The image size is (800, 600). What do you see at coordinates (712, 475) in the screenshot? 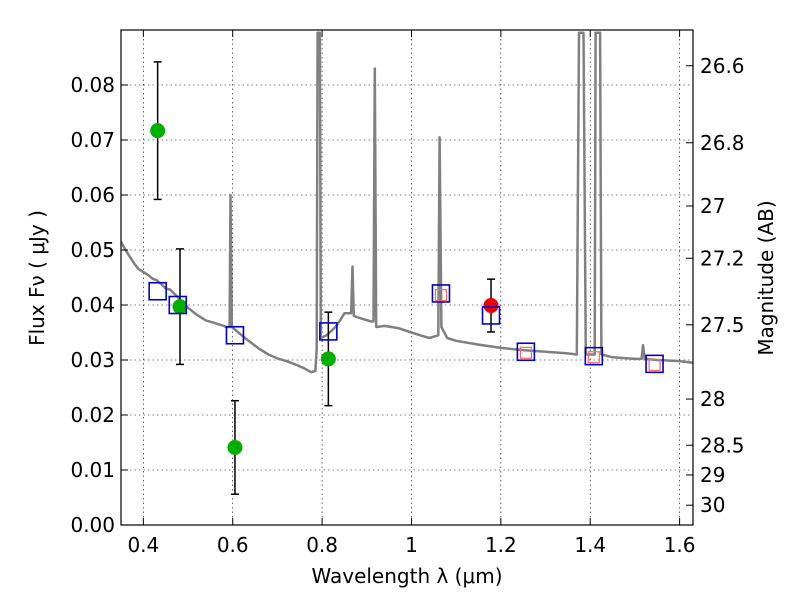
I see `right-tick-label: 29` at bounding box center [712, 475].